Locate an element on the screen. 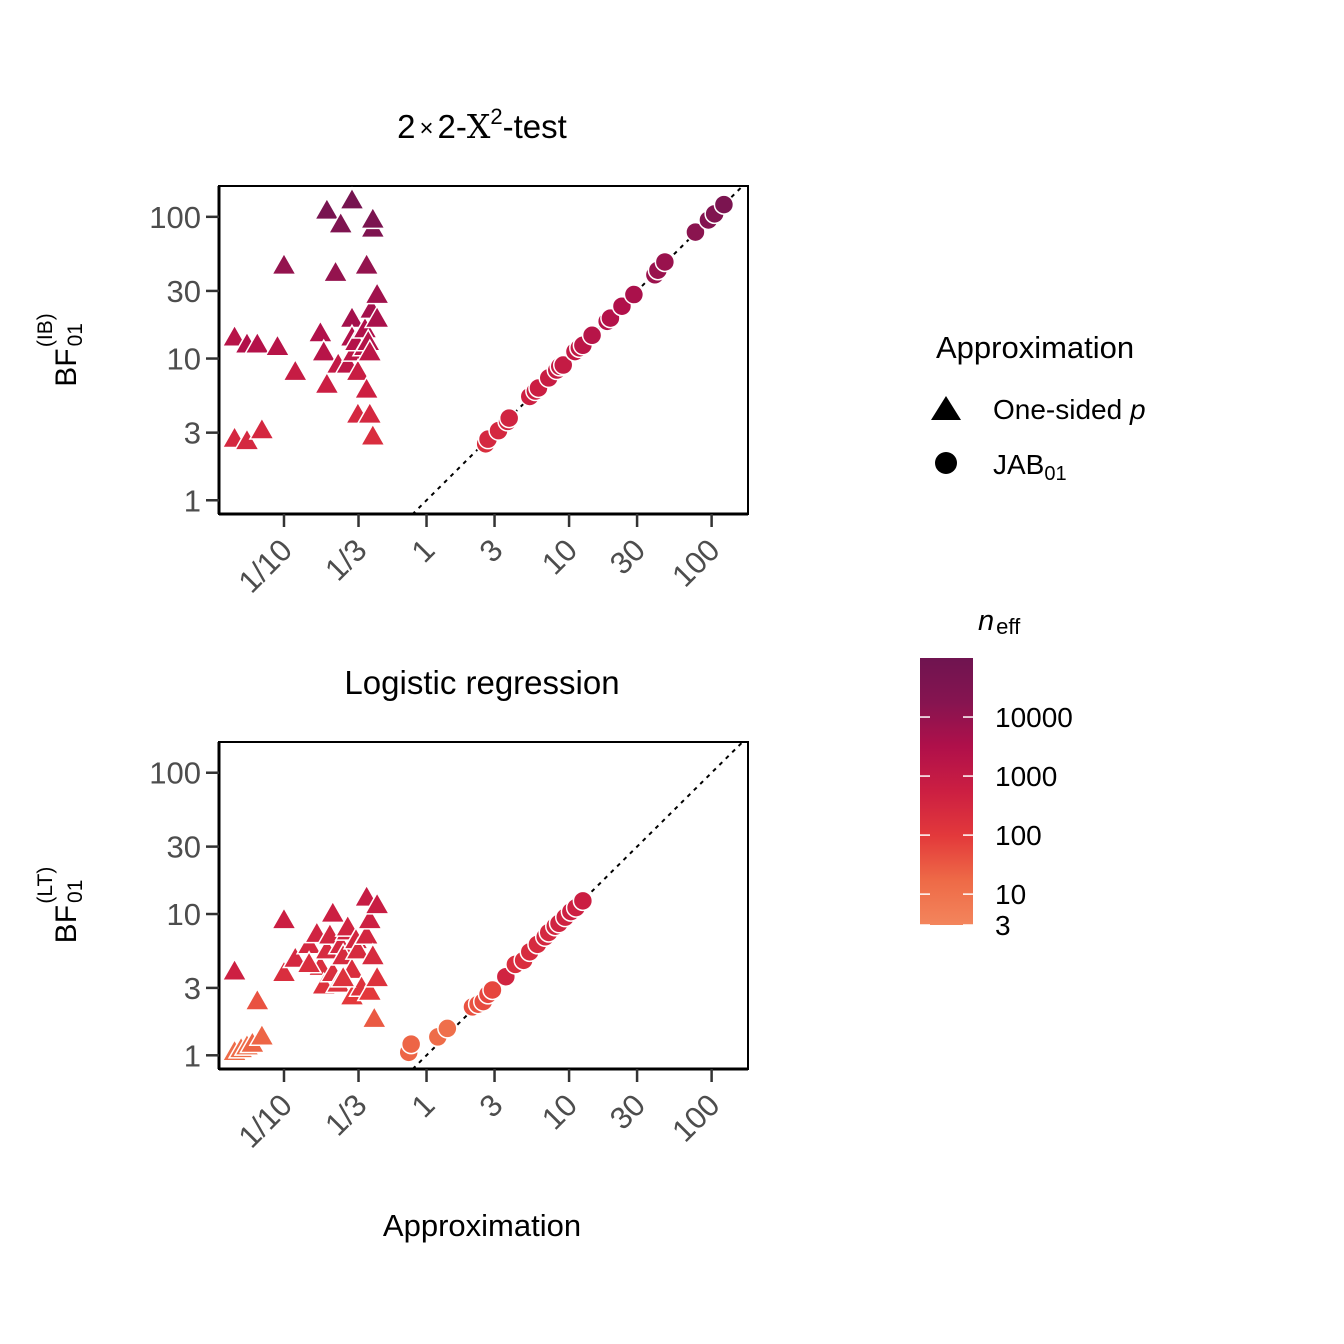 The height and width of the screenshot is (1344, 1344). ylabel-sub: 01 is located at coordinates (75, 891).